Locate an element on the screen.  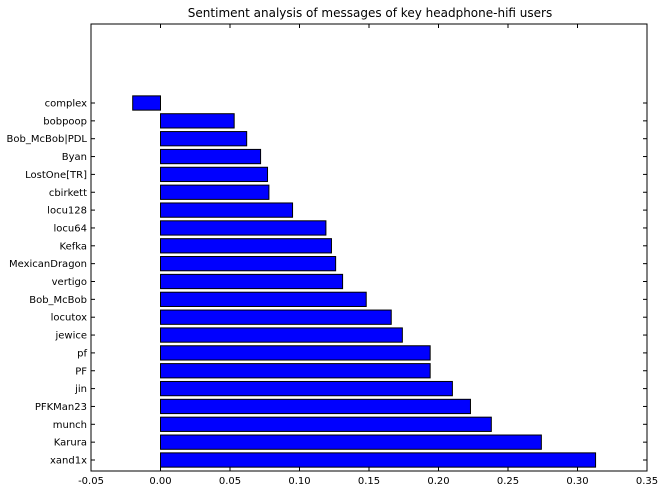
y-tick-label: MexicanDragon is located at coordinates (48, 264).